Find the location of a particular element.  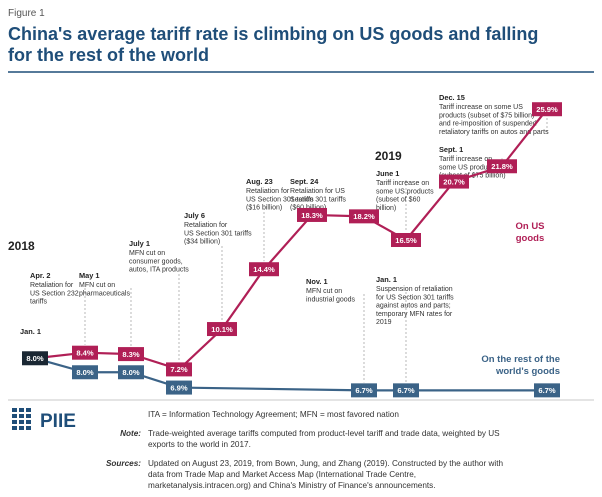

annotation-text: temporary MFN rates for is located at coordinates (414, 314).